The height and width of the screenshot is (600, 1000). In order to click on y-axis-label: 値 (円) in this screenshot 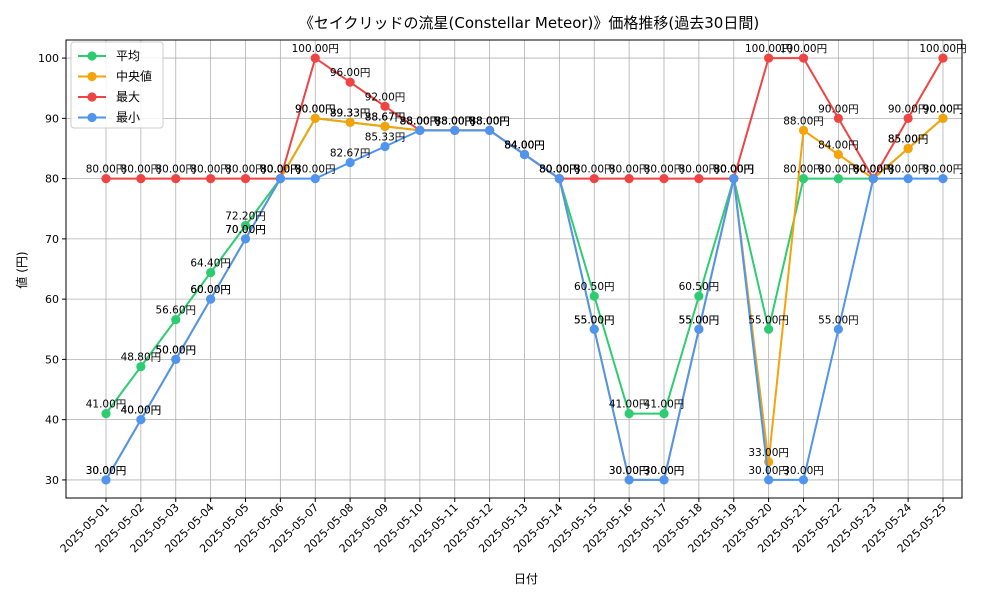, I will do `click(21, 269)`.